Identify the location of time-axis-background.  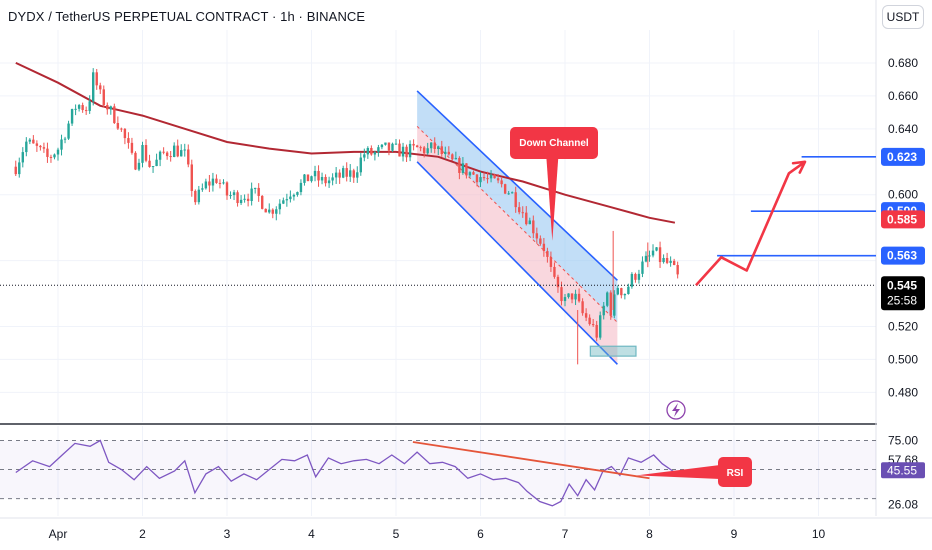
(466, 534).